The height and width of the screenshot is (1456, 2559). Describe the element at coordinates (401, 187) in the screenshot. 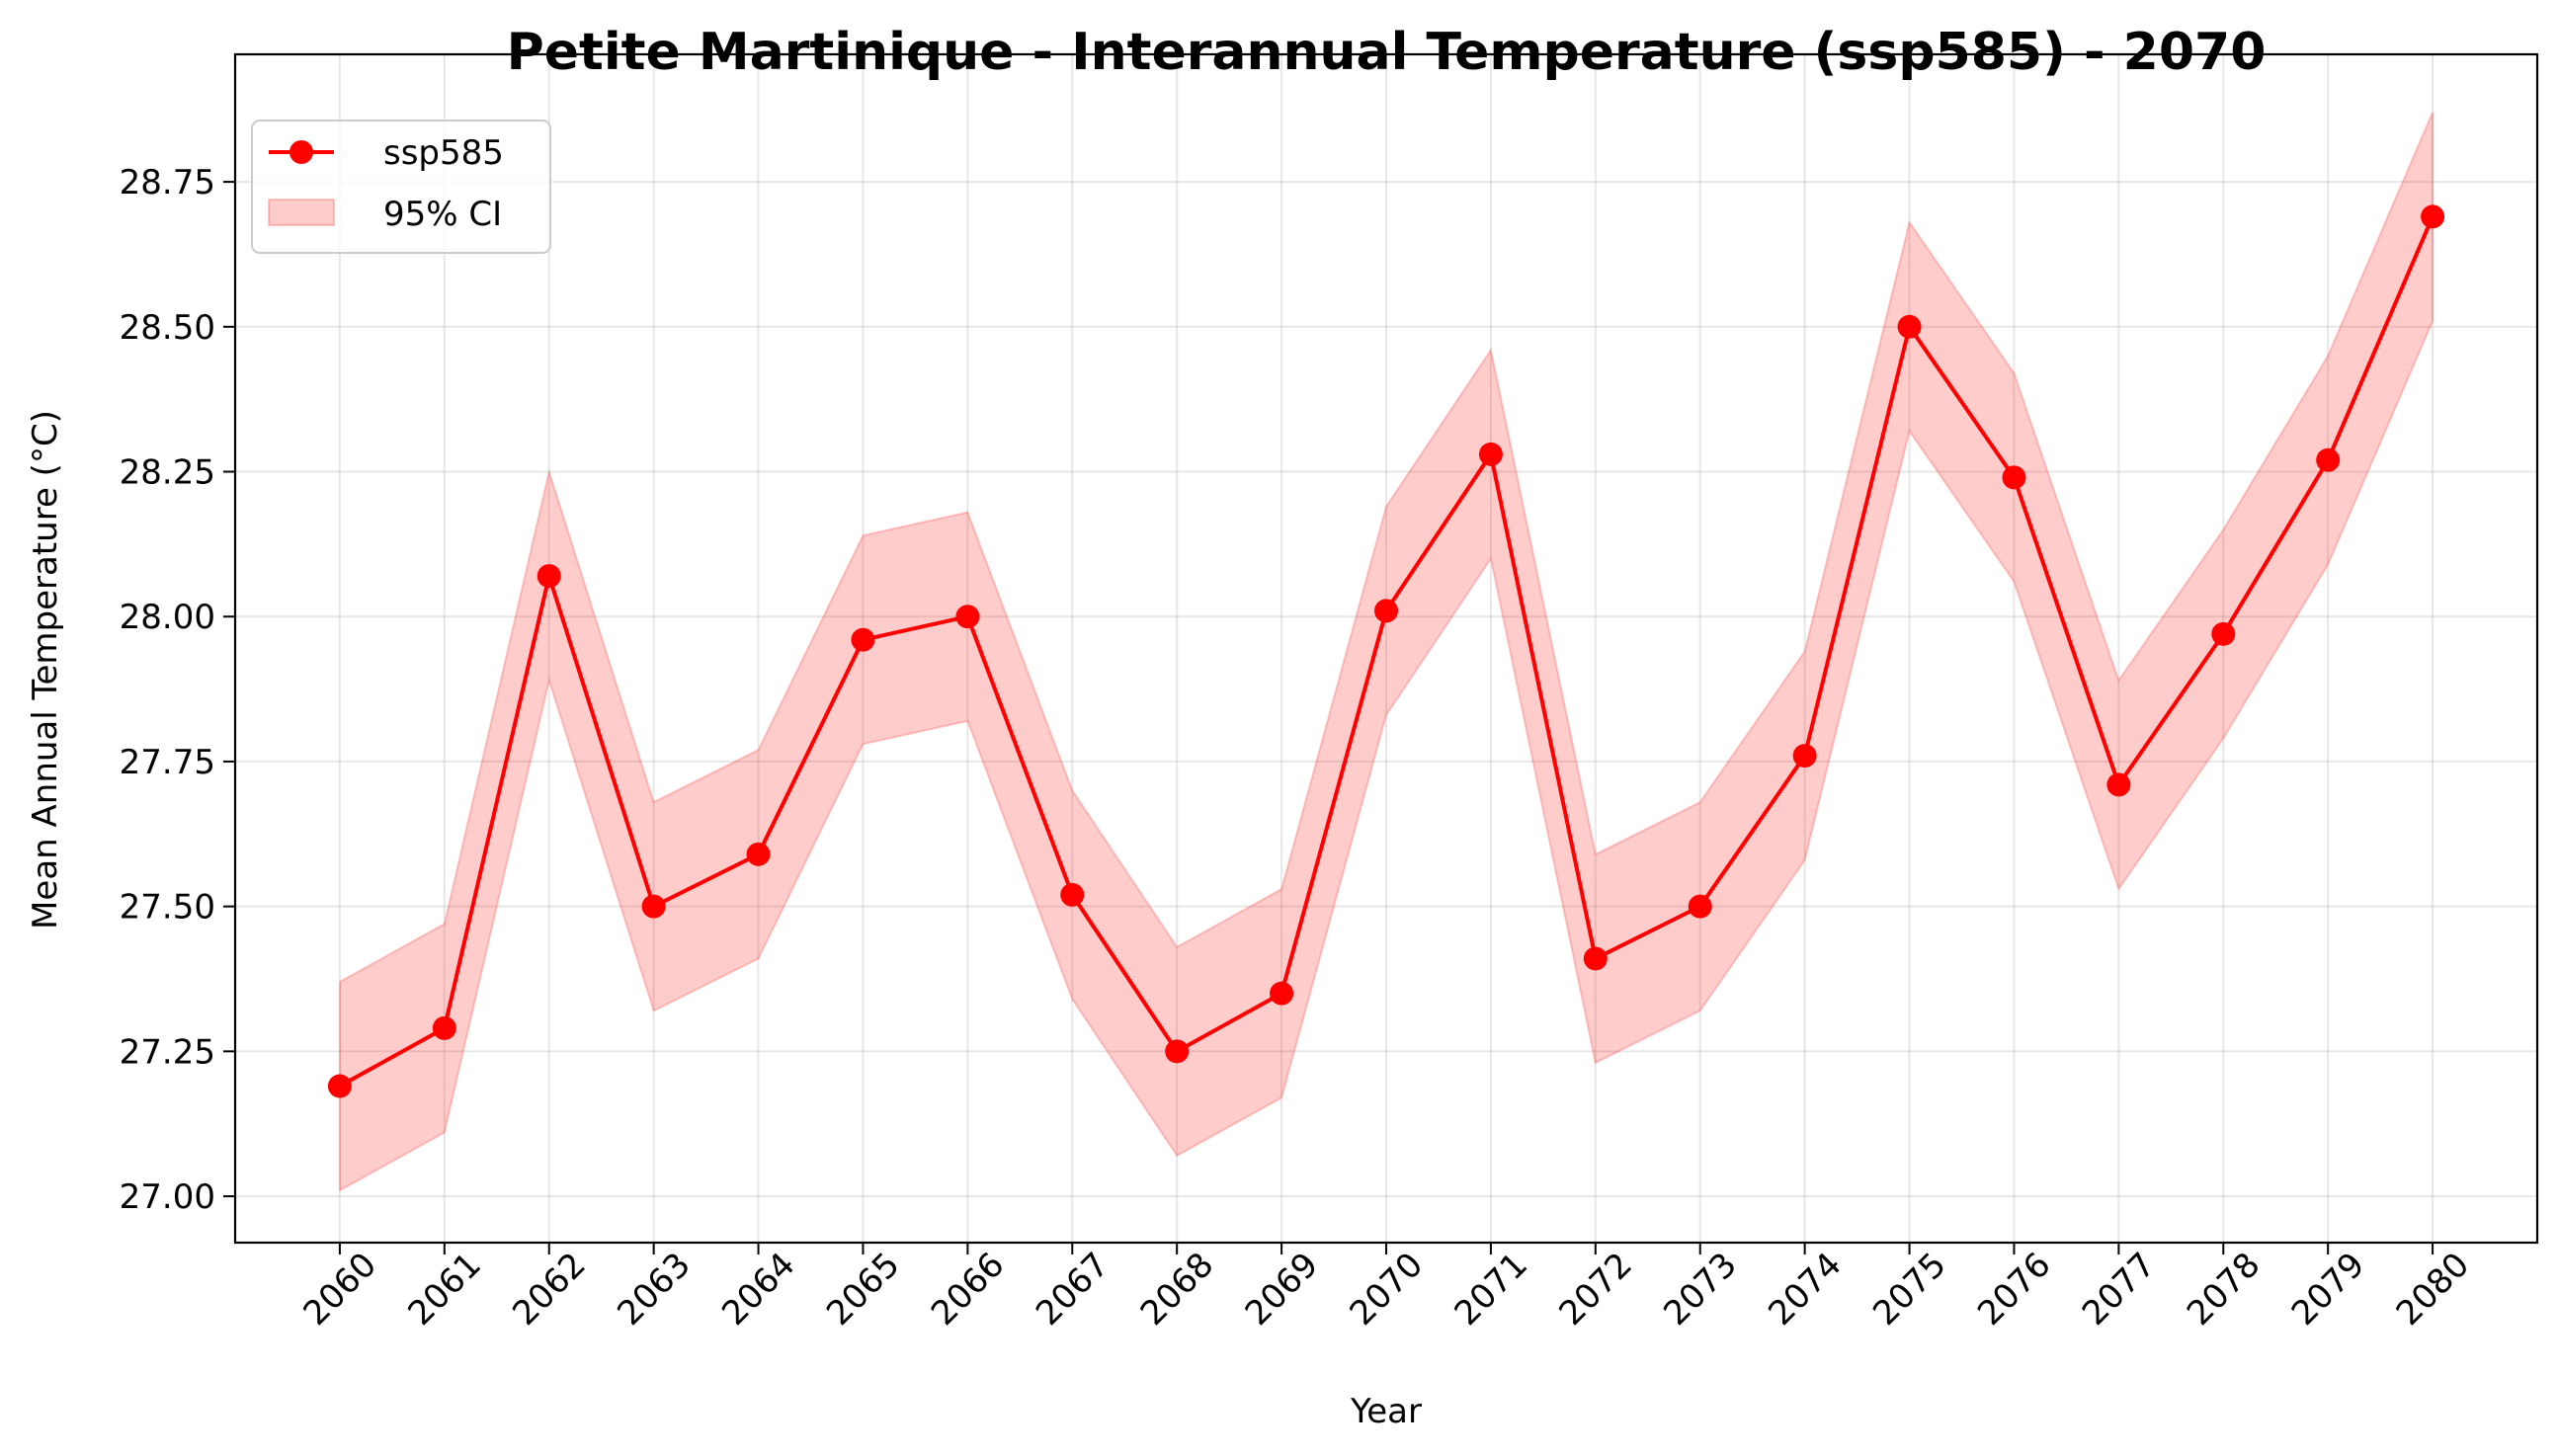

I see `legend: ssp585 95% CI` at that location.